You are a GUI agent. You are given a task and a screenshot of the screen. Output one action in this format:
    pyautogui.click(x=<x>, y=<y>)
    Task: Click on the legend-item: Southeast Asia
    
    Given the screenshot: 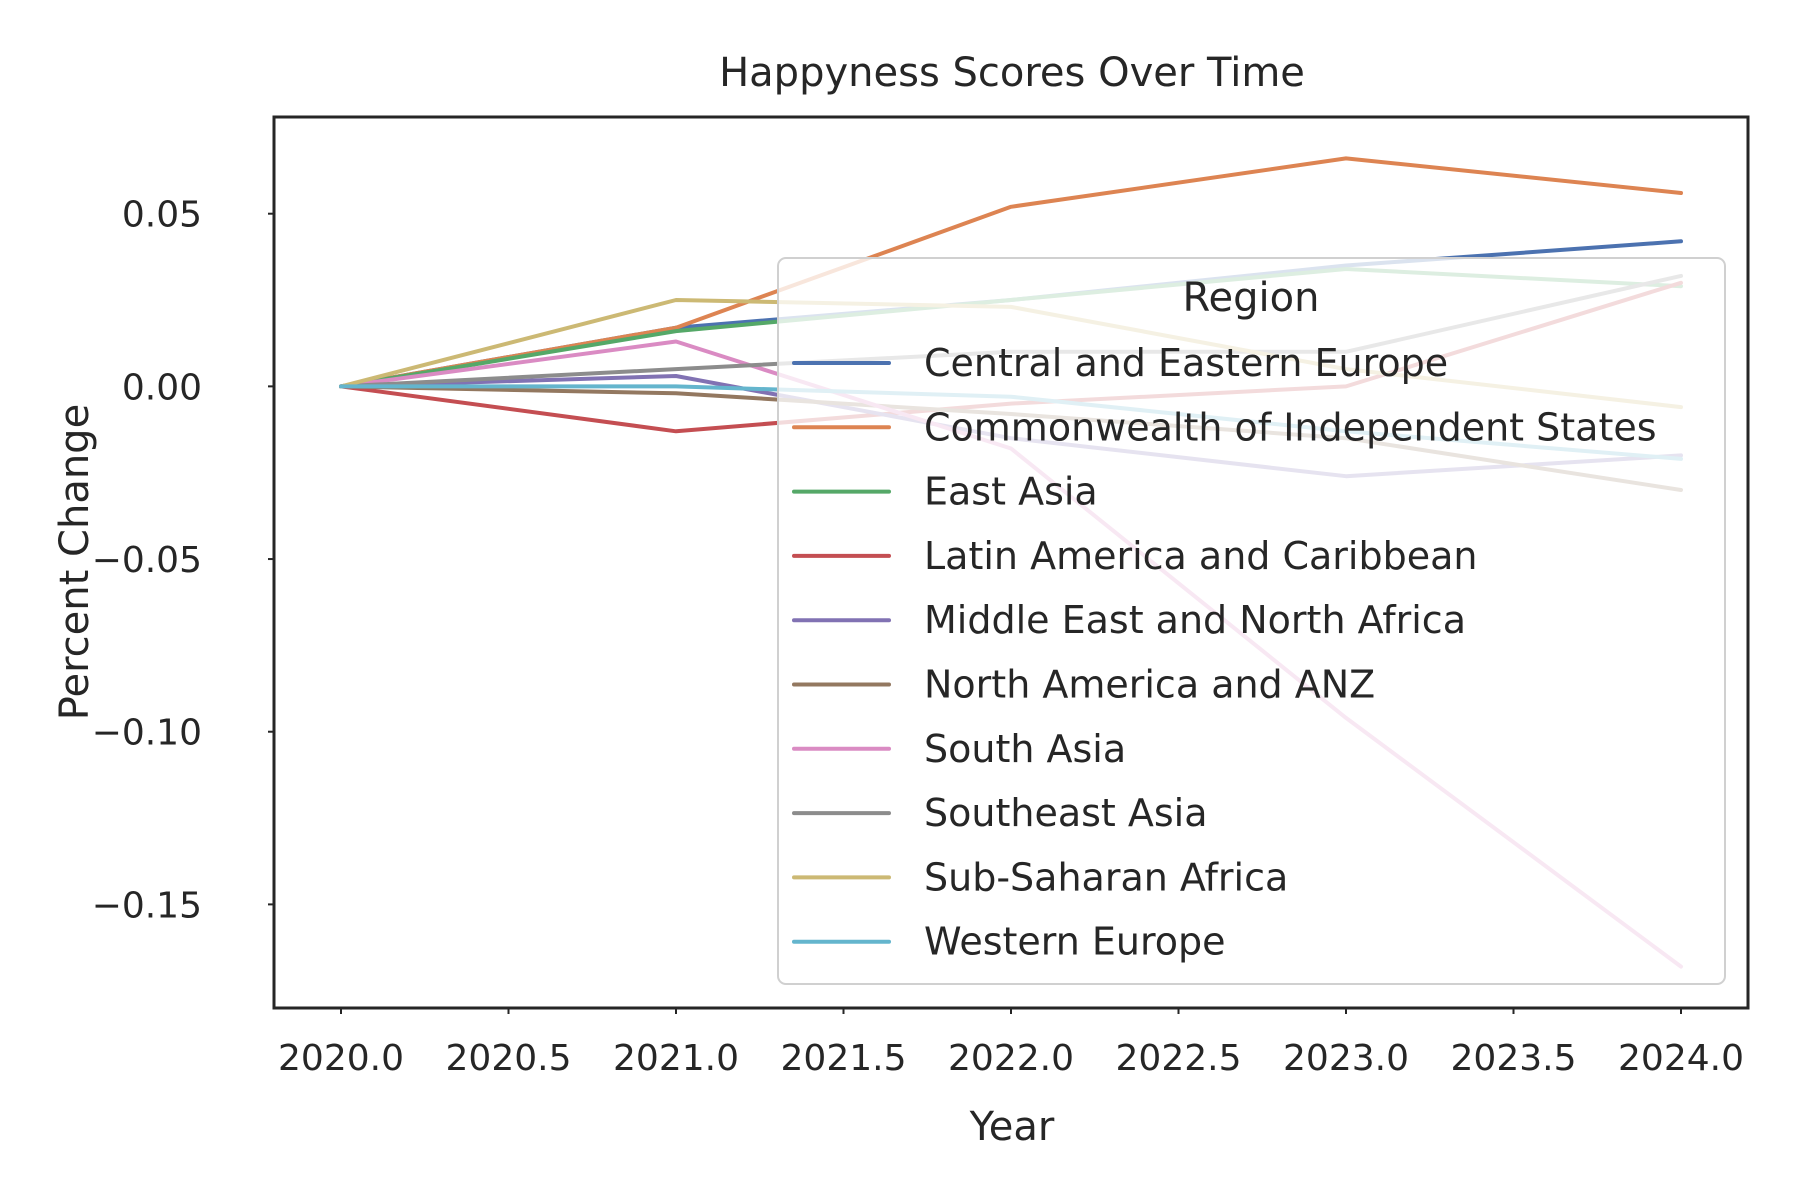 What is the action you would take?
    pyautogui.click(x=1000, y=813)
    